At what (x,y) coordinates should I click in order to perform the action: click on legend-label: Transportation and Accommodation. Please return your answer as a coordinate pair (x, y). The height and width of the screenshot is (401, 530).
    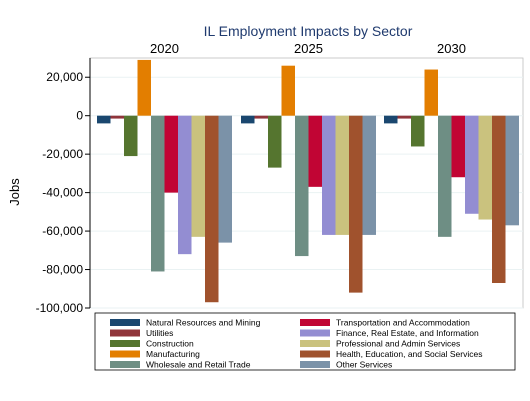
    Looking at the image, I should click on (403, 323).